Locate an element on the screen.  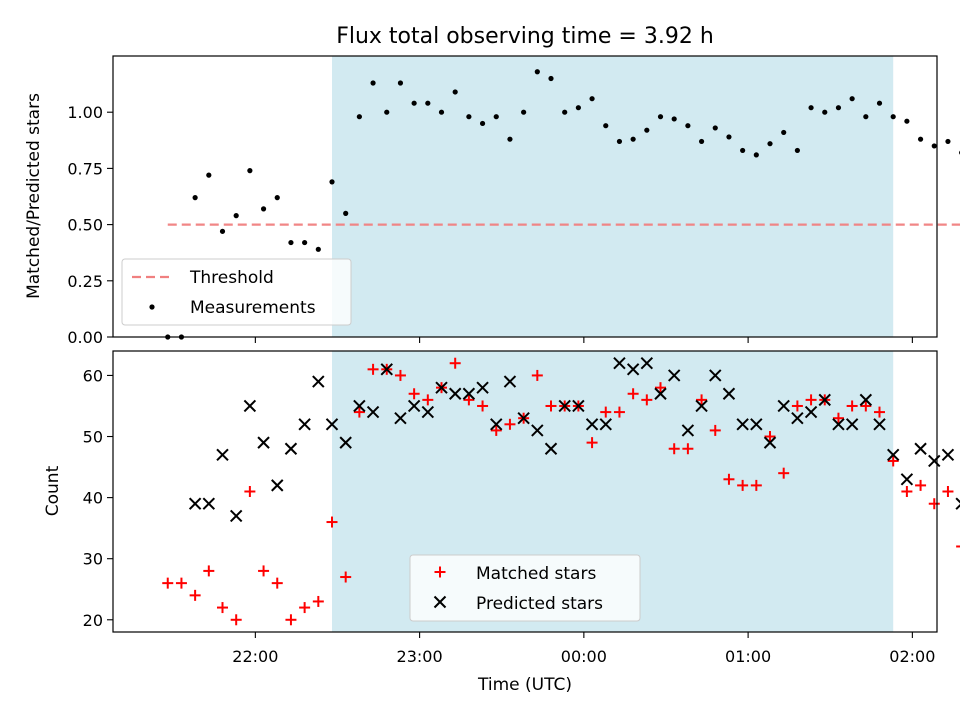
y-tick-label: 40 is located at coordinates (93, 498).